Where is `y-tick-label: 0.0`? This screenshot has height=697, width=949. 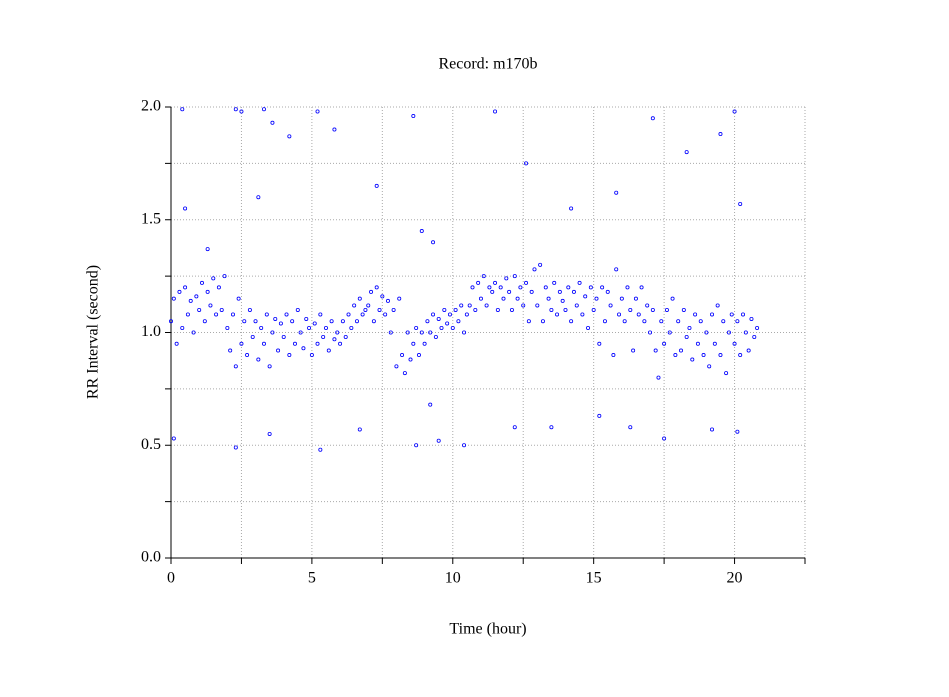 y-tick-label: 0.0 is located at coordinates (151, 557).